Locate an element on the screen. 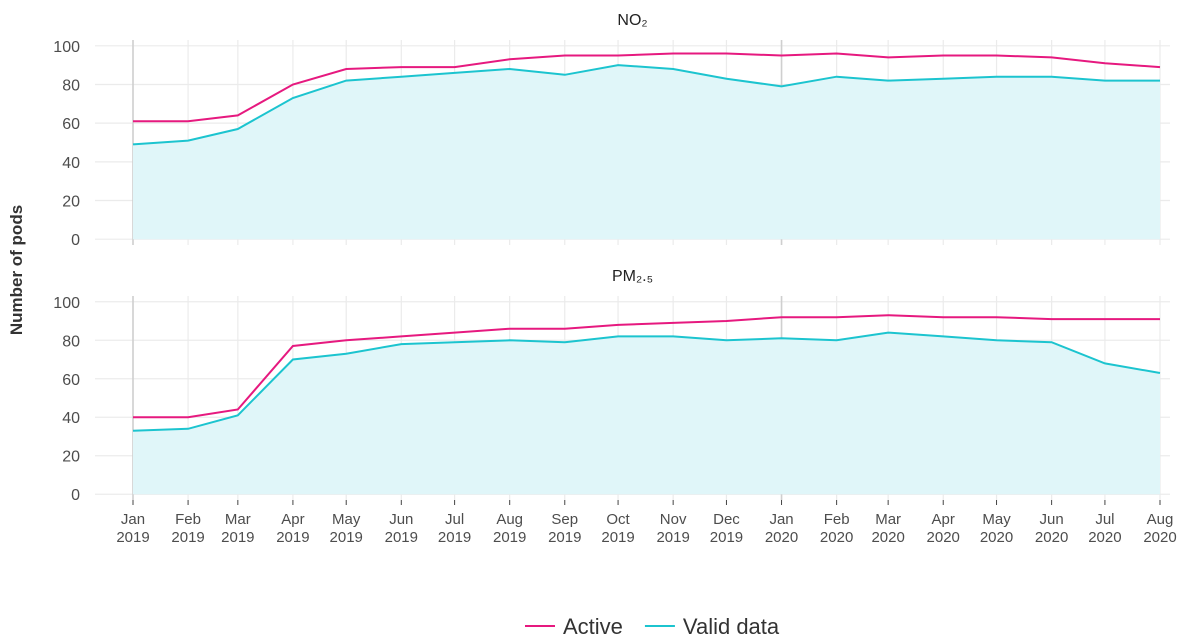 This screenshot has width=1199, height=644. x-tick-label: Mar 2020 is located at coordinates (887, 528).